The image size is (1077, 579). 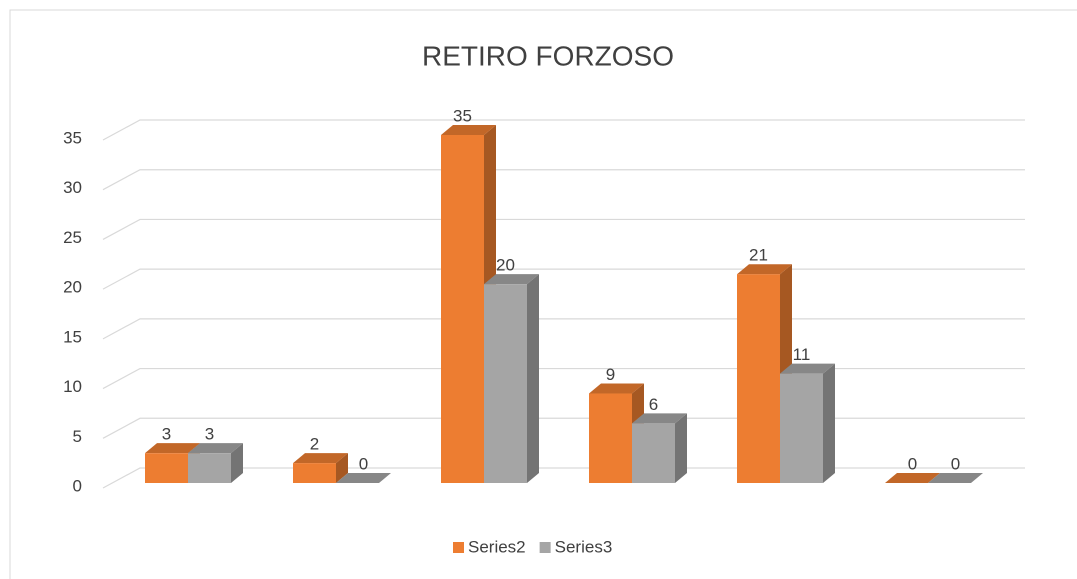 What do you see at coordinates (653, 404) in the screenshot?
I see `data-label: 6` at bounding box center [653, 404].